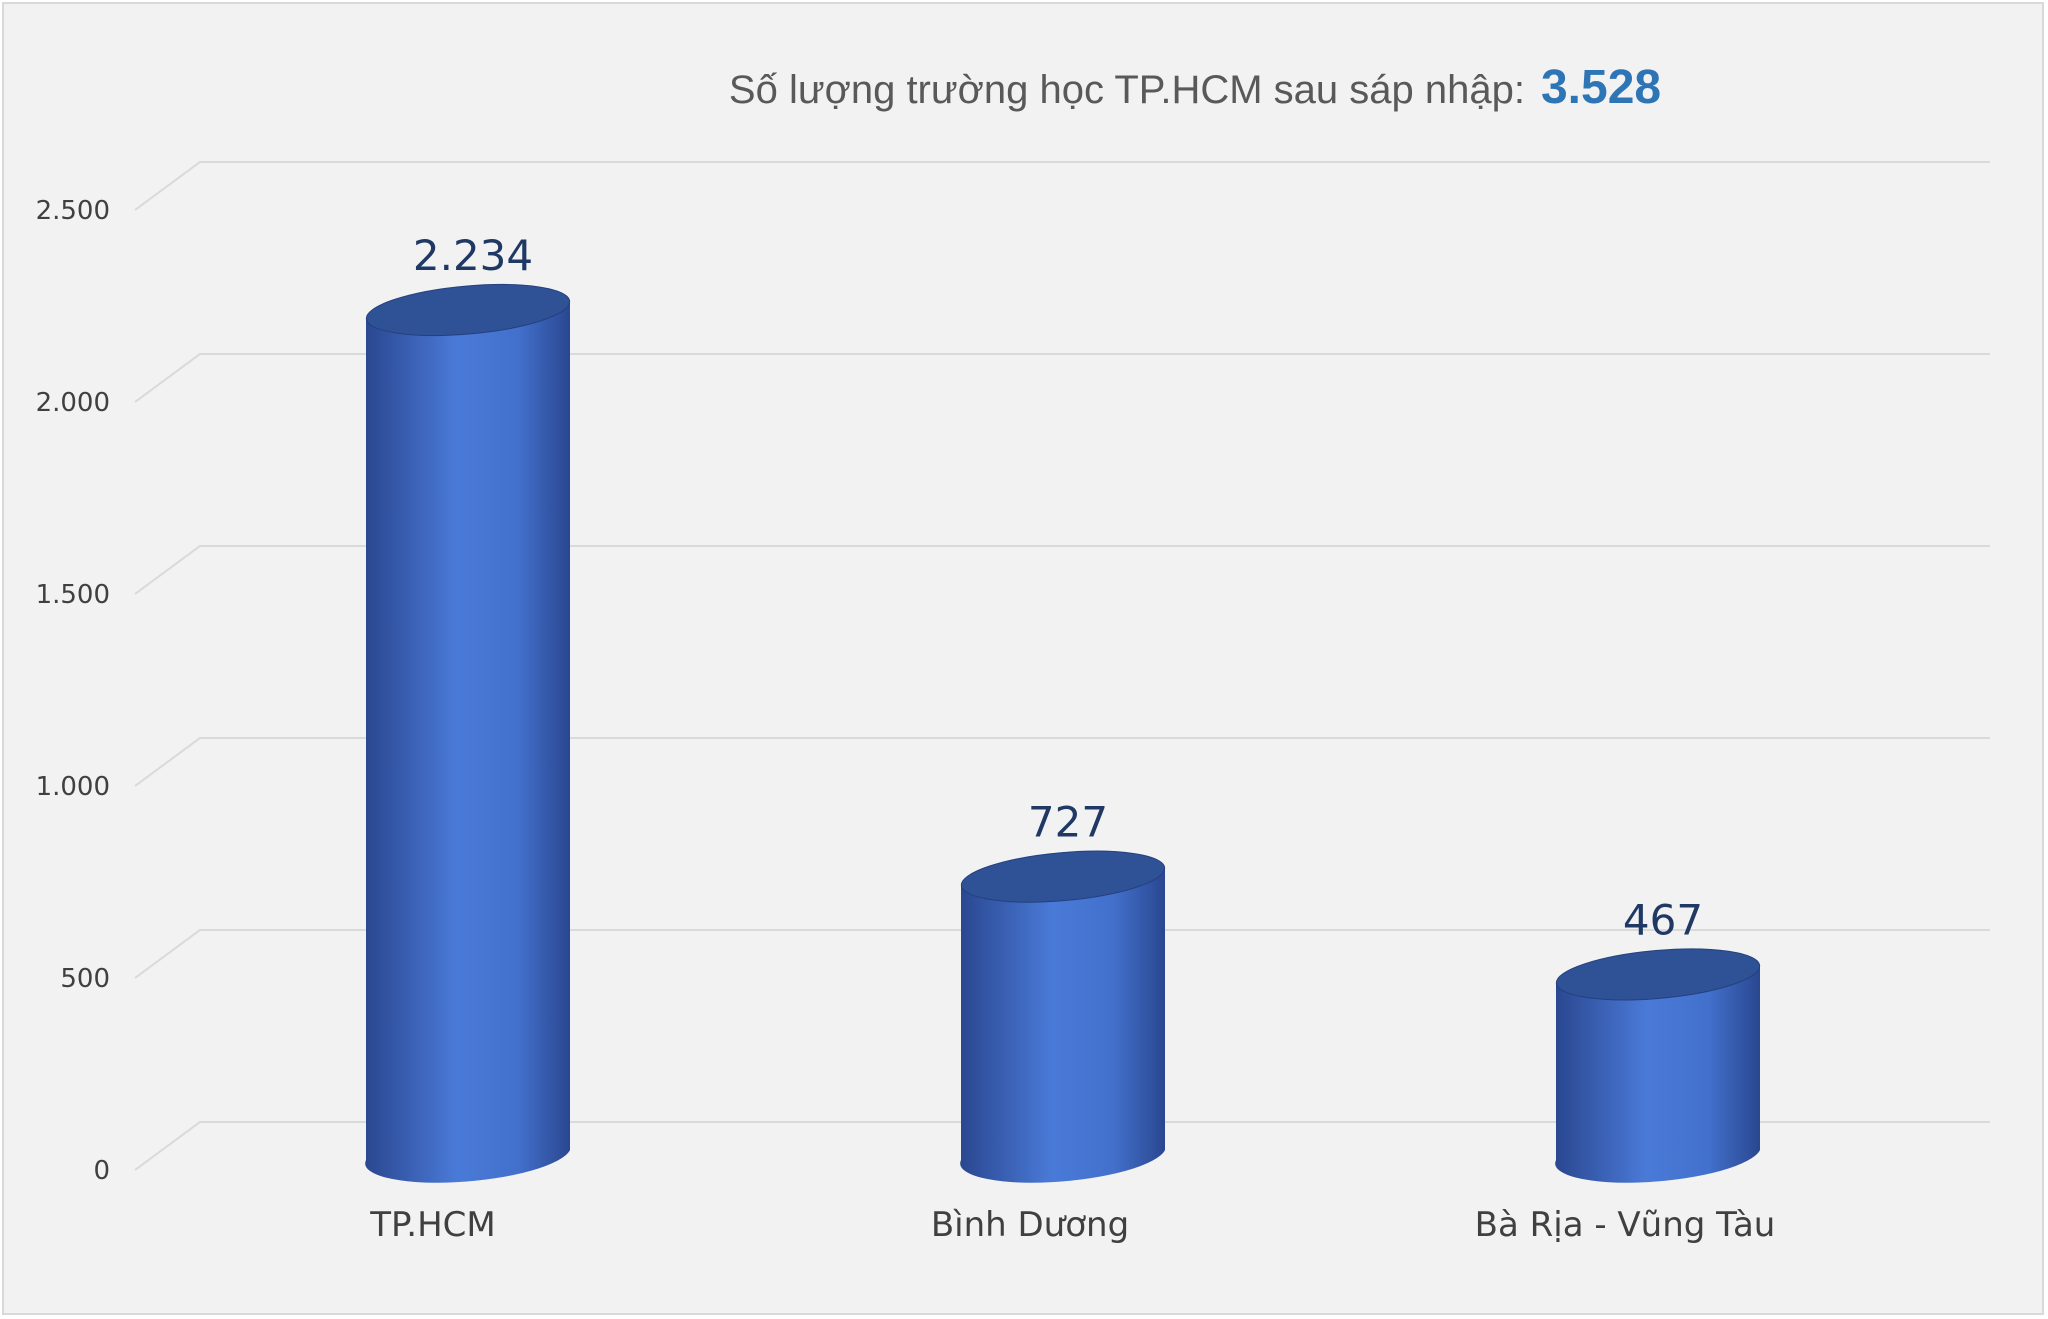 The width and height of the screenshot is (2048, 1319). I want to click on category-label: TP.HCM, so click(432, 1225).